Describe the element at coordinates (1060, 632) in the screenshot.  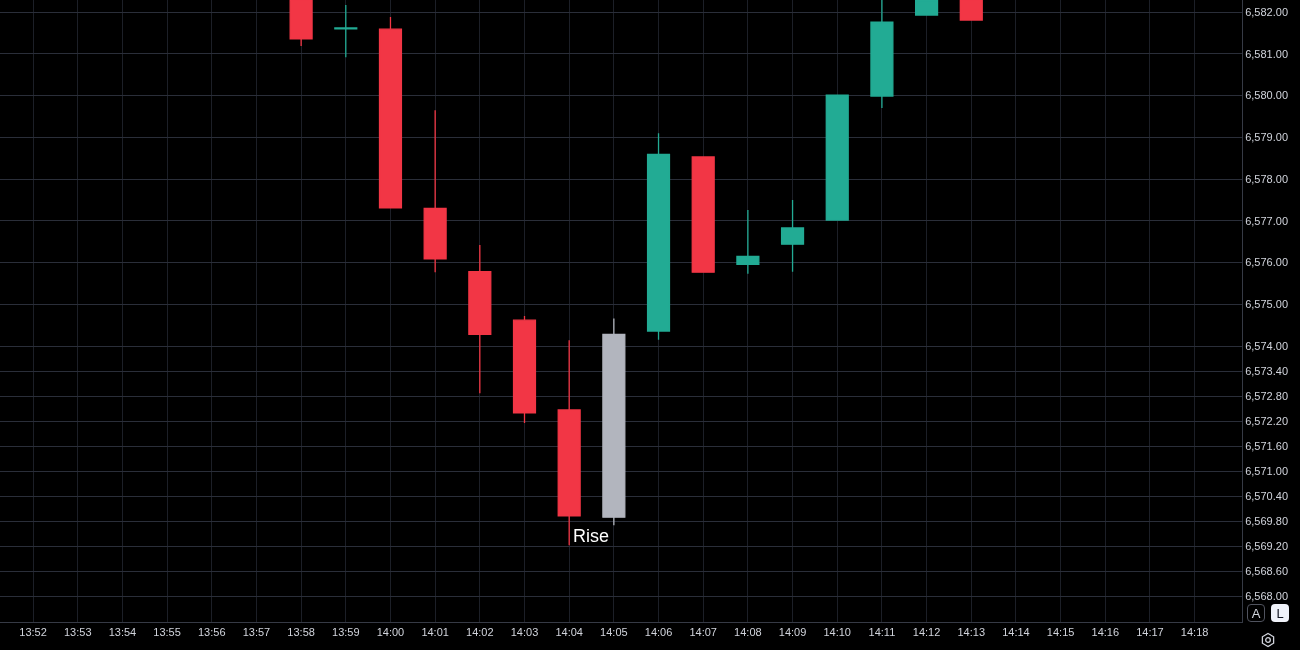
I see `x-tick-label: 14:15` at that location.